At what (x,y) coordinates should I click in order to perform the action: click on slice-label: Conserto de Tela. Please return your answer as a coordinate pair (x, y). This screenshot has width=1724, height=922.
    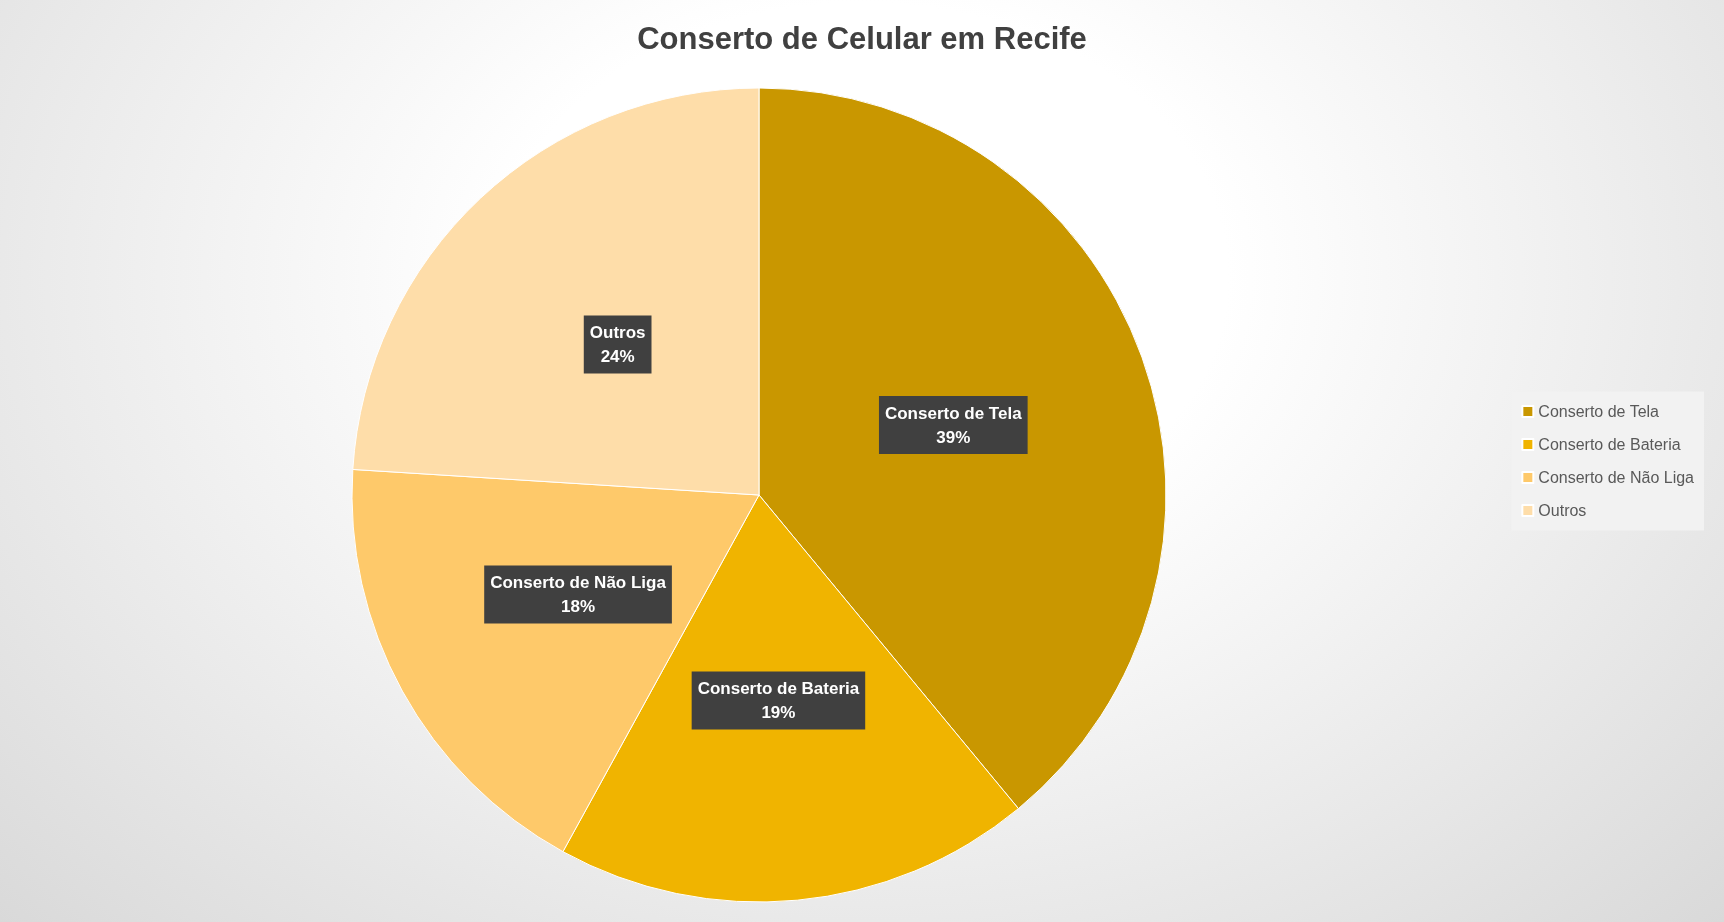
    Looking at the image, I should click on (953, 413).